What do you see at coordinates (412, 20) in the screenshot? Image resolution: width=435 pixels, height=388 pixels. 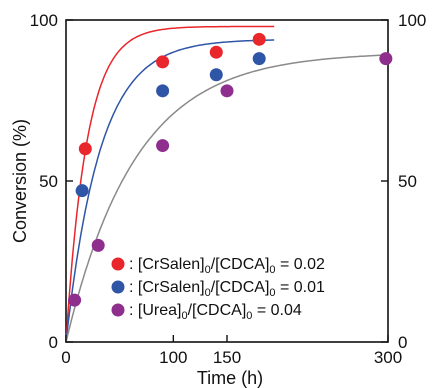 I see `y-tick-label-right: 100` at bounding box center [412, 20].